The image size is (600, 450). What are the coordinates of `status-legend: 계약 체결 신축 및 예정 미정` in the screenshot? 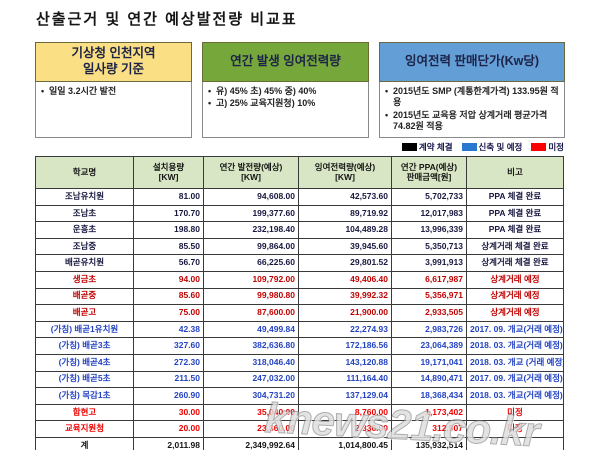 It's located at (482, 147).